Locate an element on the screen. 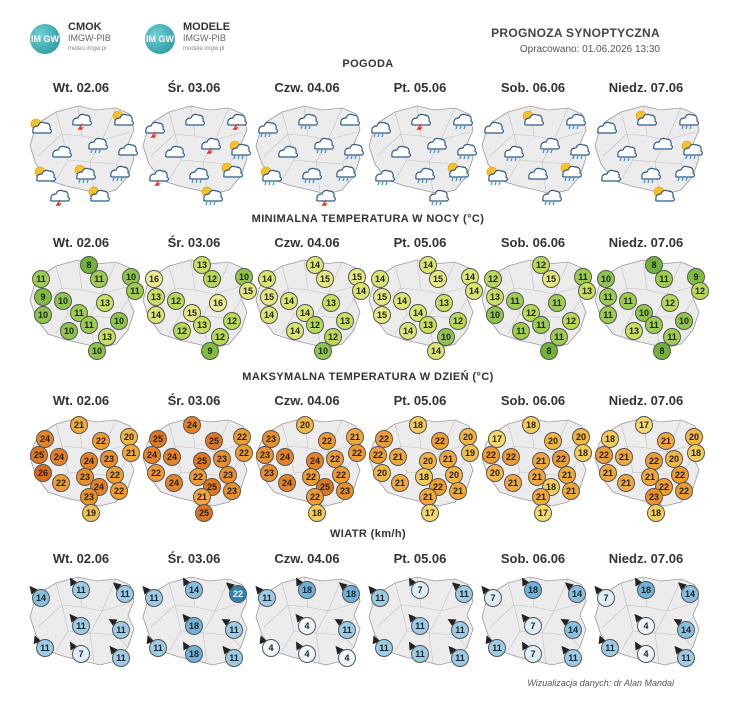 The image size is (736, 712). section-title-wind: WIATR (km/h) is located at coordinates (368, 534).